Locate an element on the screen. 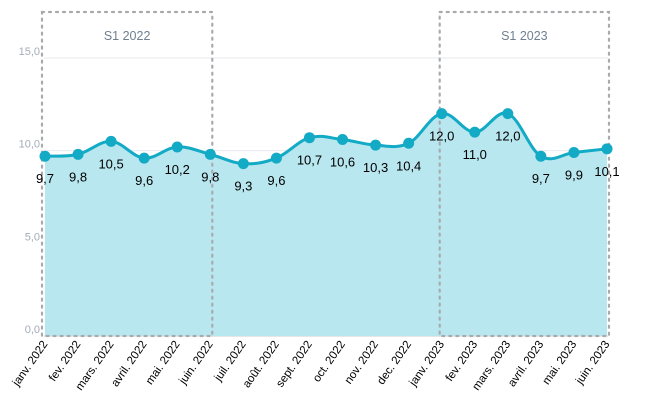  data-label: 9,9 is located at coordinates (574, 175).